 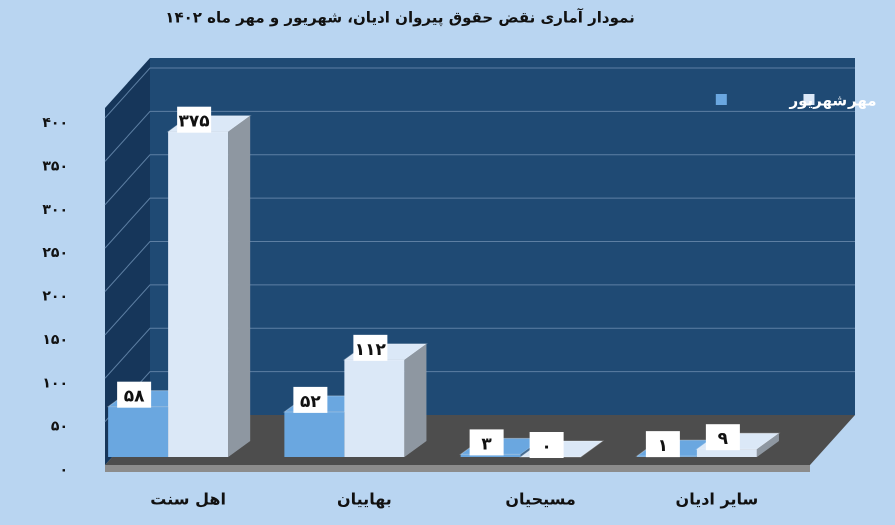 What do you see at coordinates (364, 499) in the screenshot?
I see `x-tick-label: بهاییان` at bounding box center [364, 499].